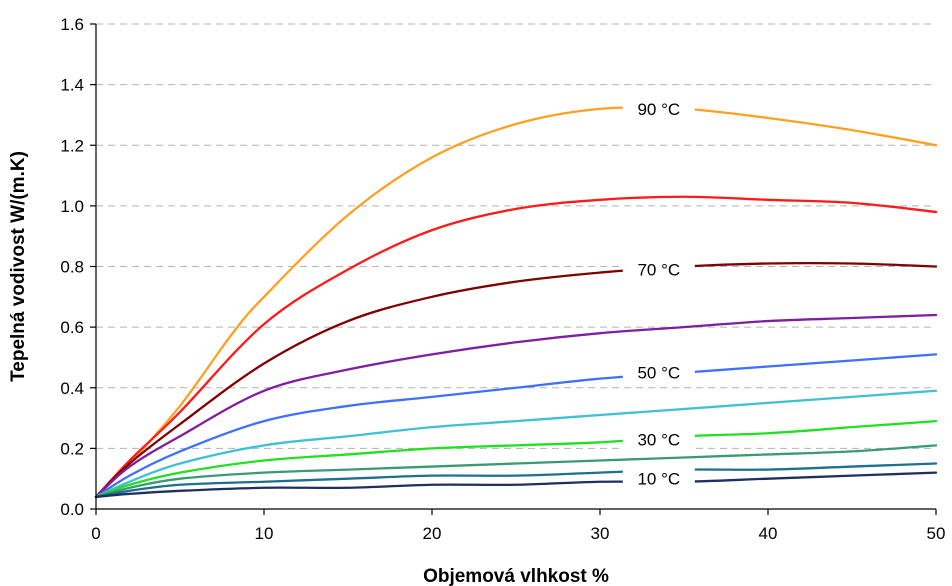 The height and width of the screenshot is (586, 952). I want to click on y-tick-label-5: 1.0, so click(72, 206).